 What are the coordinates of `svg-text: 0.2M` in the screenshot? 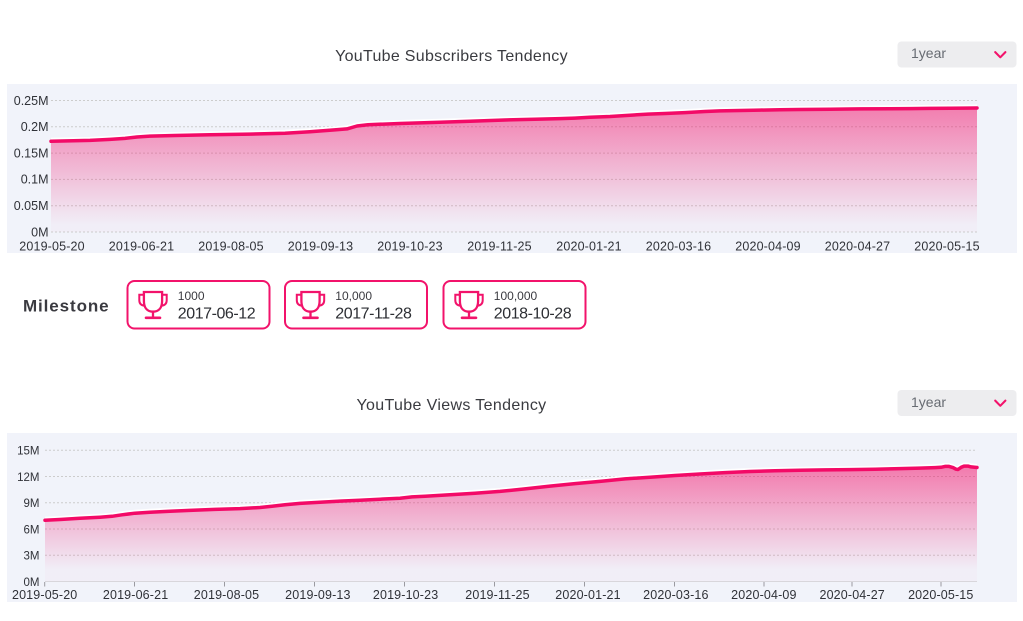 It's located at (35, 127).